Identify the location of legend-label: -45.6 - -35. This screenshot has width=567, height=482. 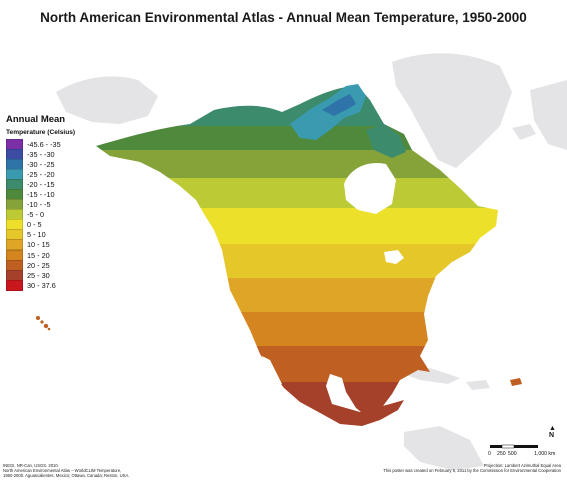
(44, 144).